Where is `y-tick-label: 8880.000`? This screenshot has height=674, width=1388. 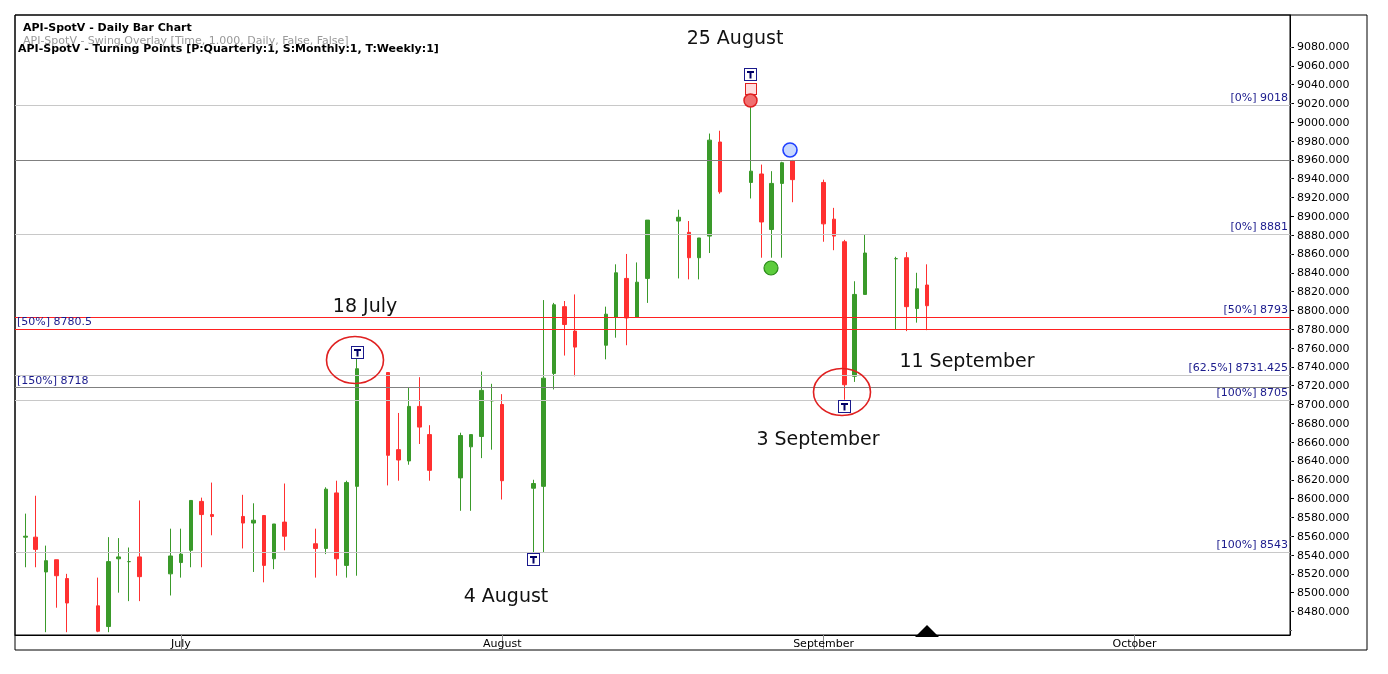
y-tick-label: 8880.000 is located at coordinates (1323, 235).